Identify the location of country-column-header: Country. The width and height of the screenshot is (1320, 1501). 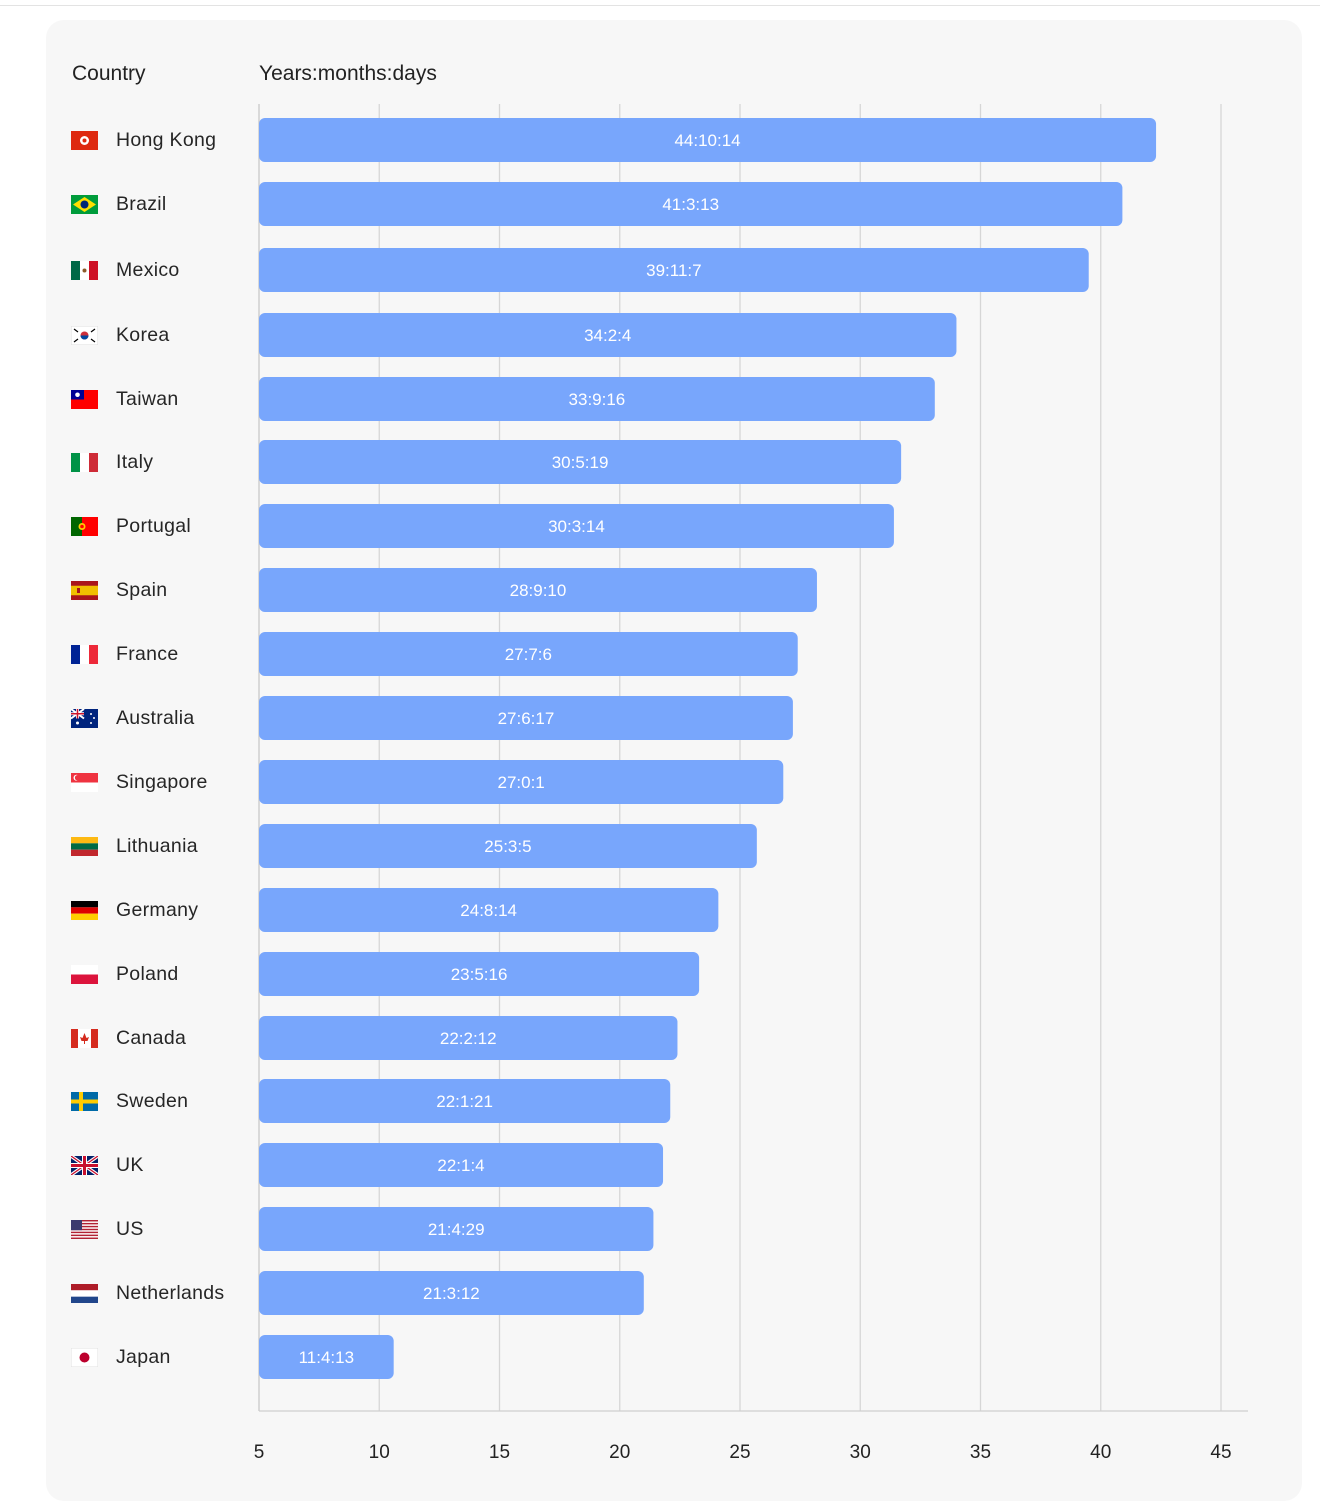
(109, 73).